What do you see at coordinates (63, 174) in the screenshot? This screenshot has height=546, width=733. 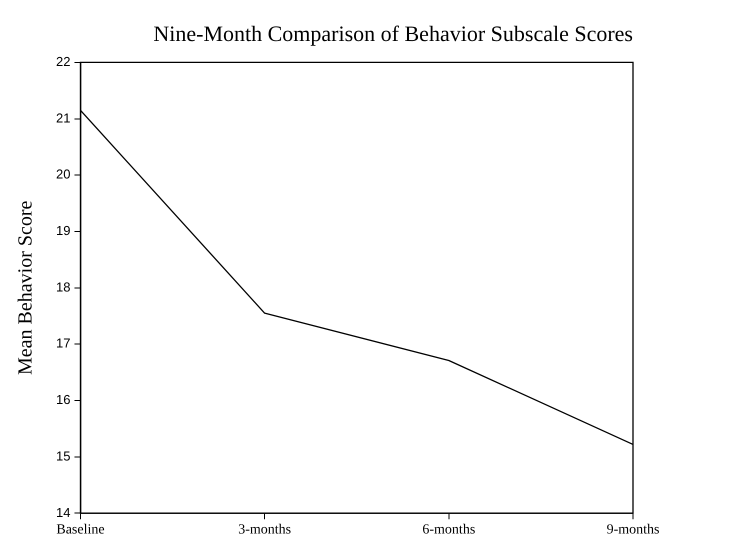 I see `y-tick-label: 20` at bounding box center [63, 174].